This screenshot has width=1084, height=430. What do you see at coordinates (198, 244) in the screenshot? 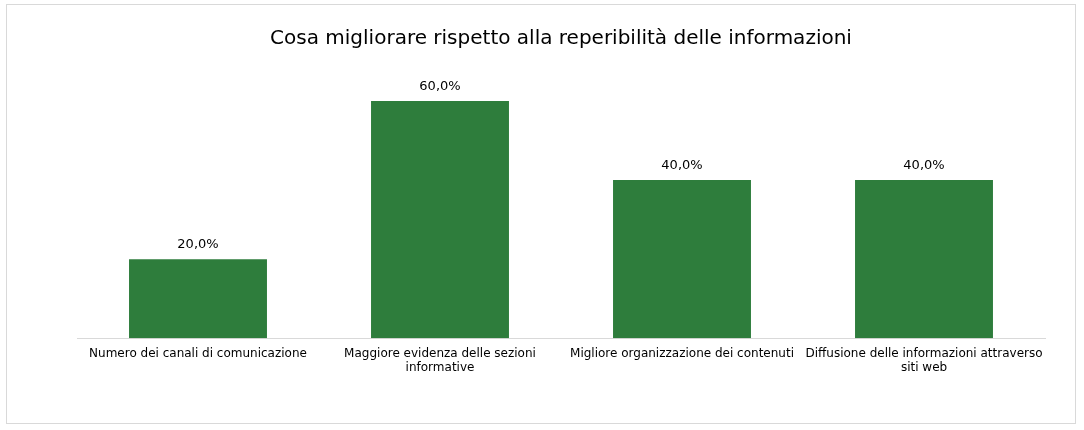
I see `data-label: 20,0%` at bounding box center [198, 244].